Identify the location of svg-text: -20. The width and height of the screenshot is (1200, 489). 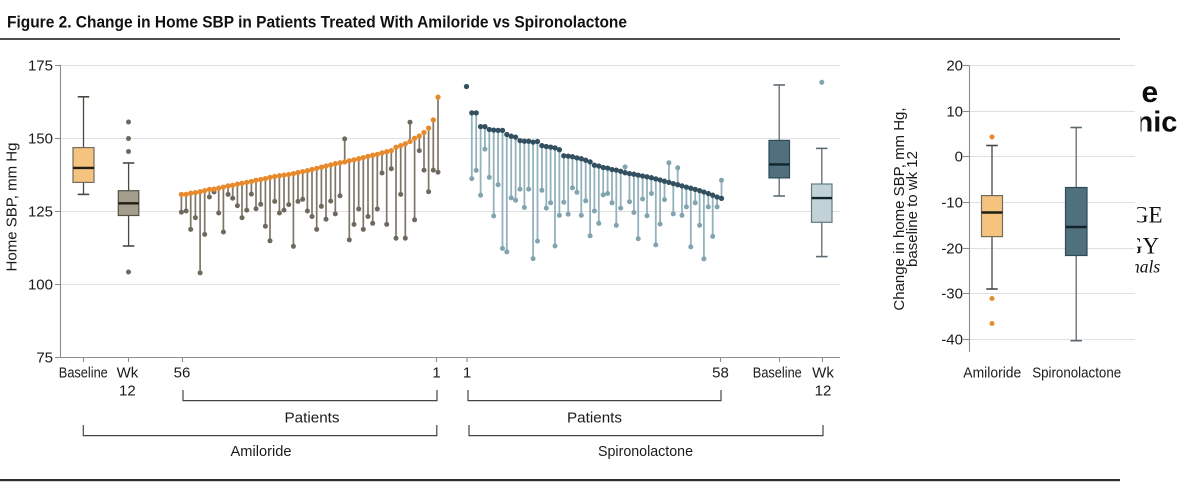
(952, 249).